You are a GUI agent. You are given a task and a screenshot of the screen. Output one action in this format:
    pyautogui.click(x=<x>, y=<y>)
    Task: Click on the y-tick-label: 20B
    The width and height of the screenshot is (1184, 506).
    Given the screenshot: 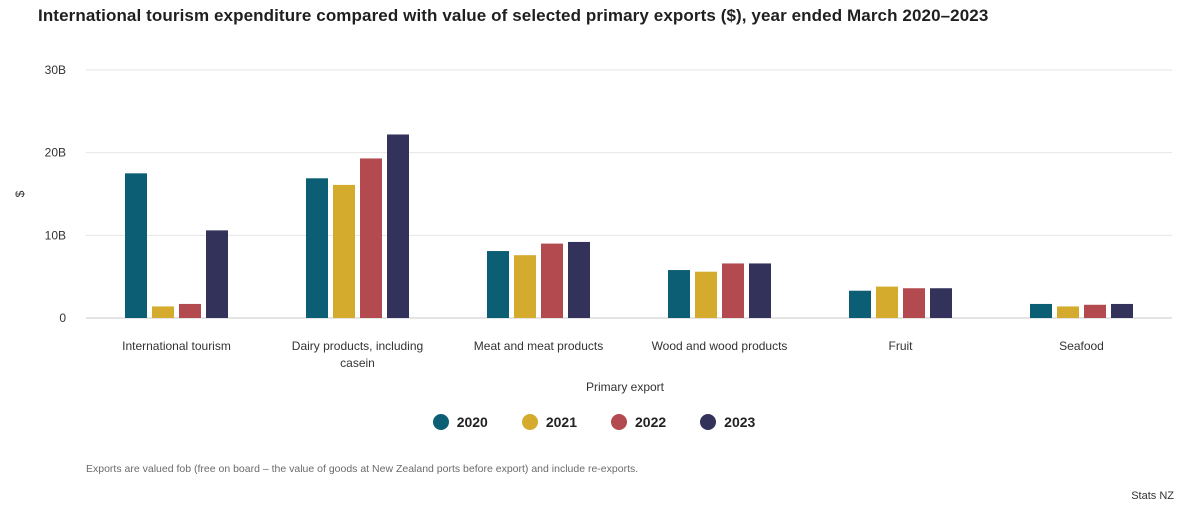 What is the action you would take?
    pyautogui.click(x=55, y=153)
    